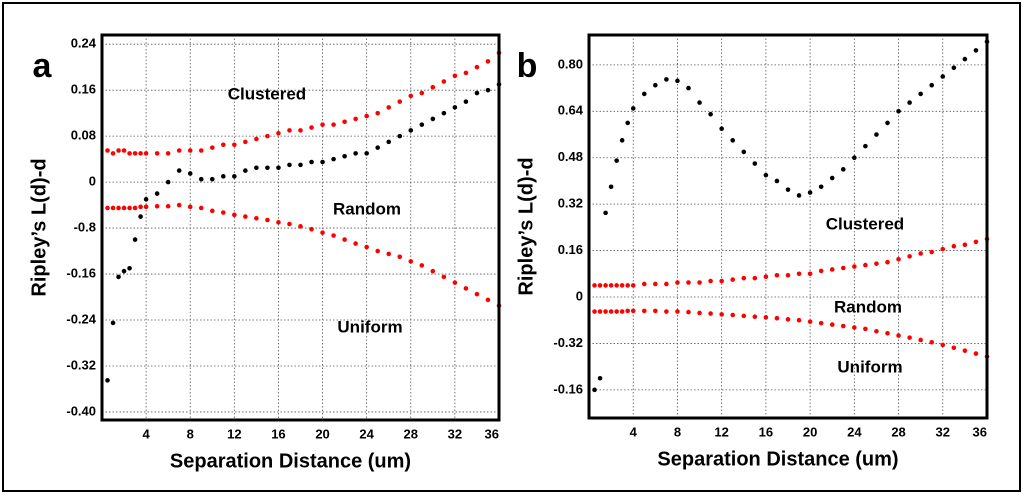 The image size is (1024, 495). What do you see at coordinates (766, 431) in the screenshot?
I see `x-tick-label: 16` at bounding box center [766, 431].